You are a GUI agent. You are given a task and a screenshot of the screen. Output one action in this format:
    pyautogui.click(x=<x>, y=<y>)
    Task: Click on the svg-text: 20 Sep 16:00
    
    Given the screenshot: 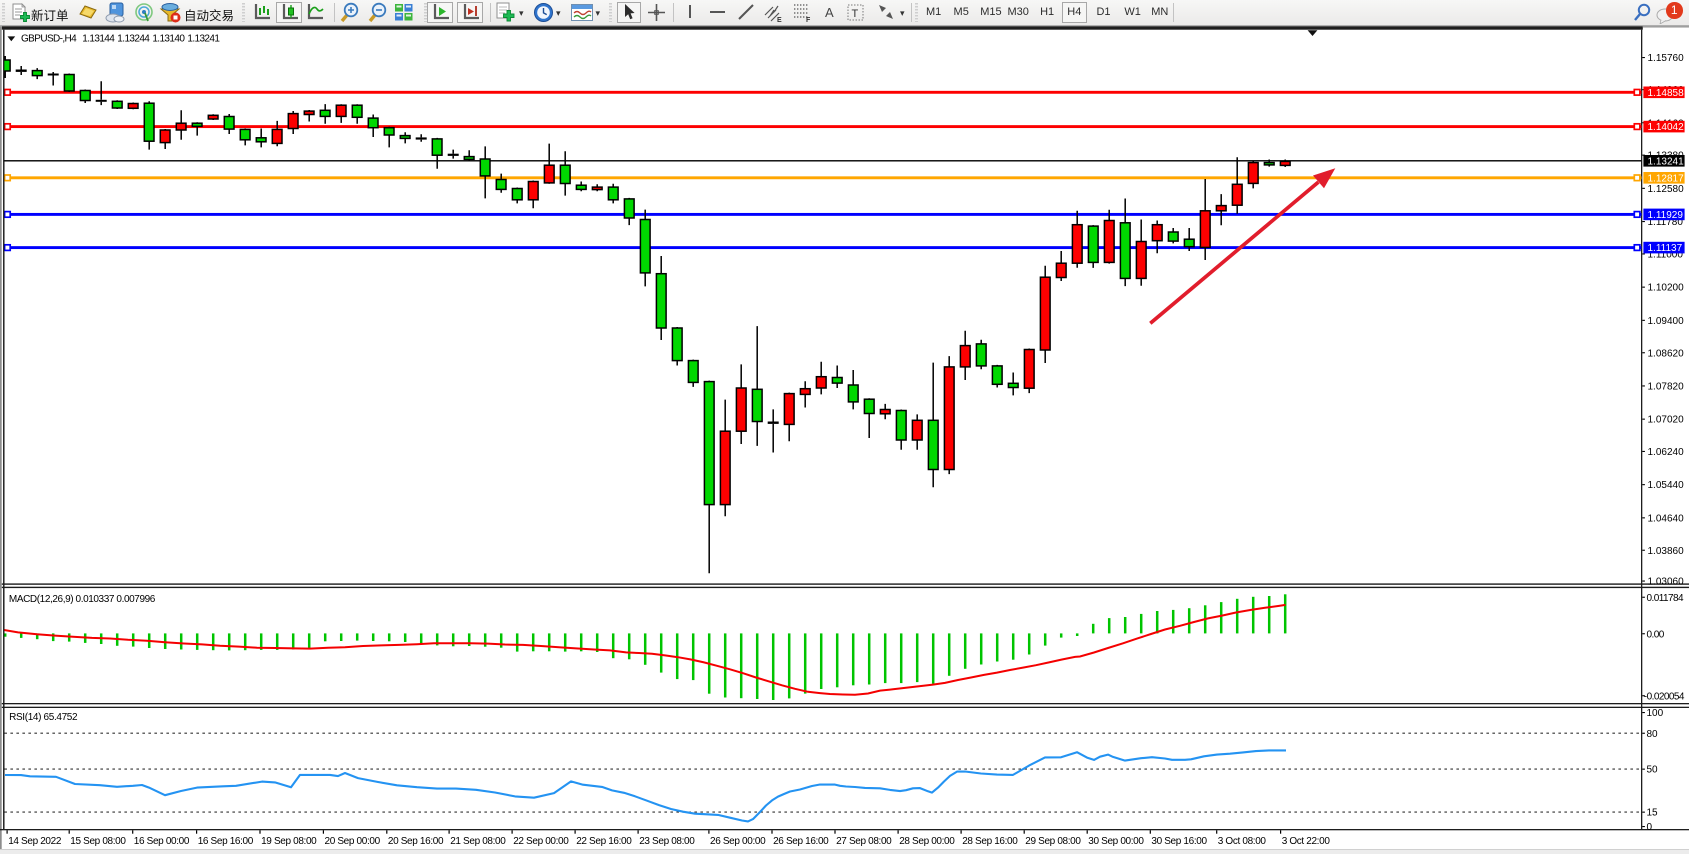 What is the action you would take?
    pyautogui.click(x=416, y=841)
    